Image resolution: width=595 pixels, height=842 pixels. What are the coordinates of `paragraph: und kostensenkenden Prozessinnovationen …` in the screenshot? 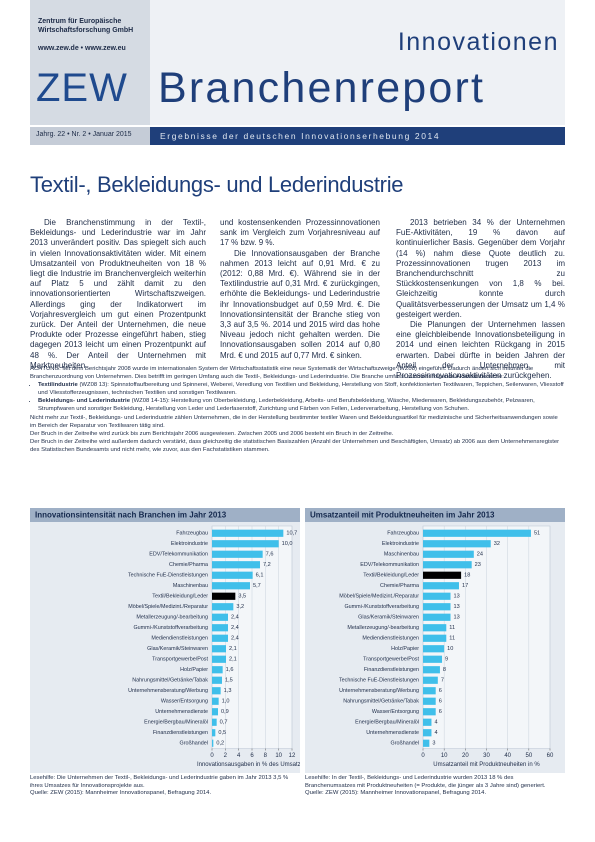 It's located at (300, 233).